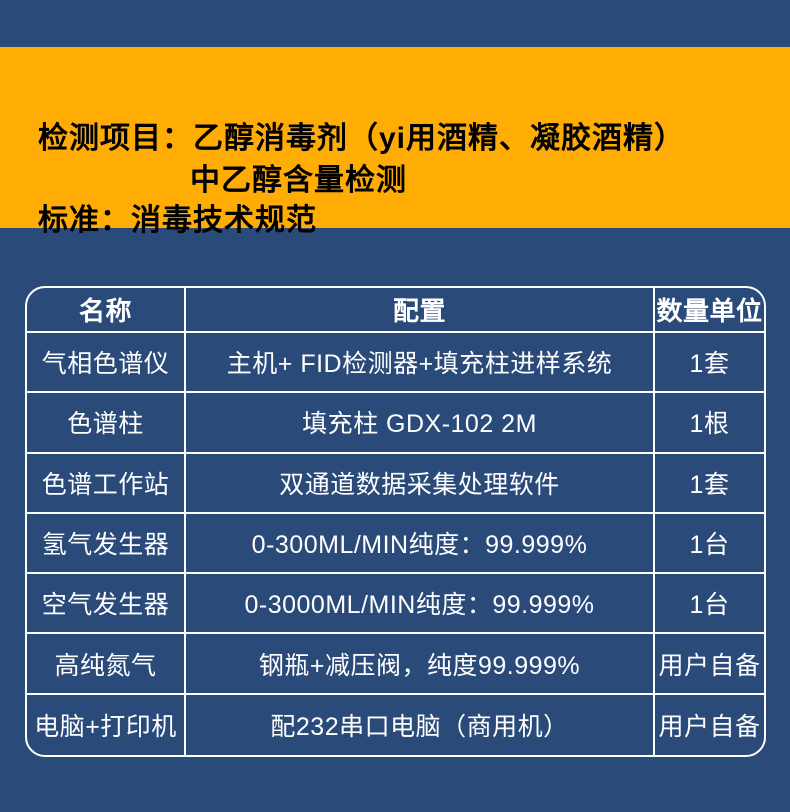 This screenshot has height=812, width=790. Describe the element at coordinates (420, 724) in the screenshot. I see `cell-config: 配232串口电脑（商用机）` at that location.